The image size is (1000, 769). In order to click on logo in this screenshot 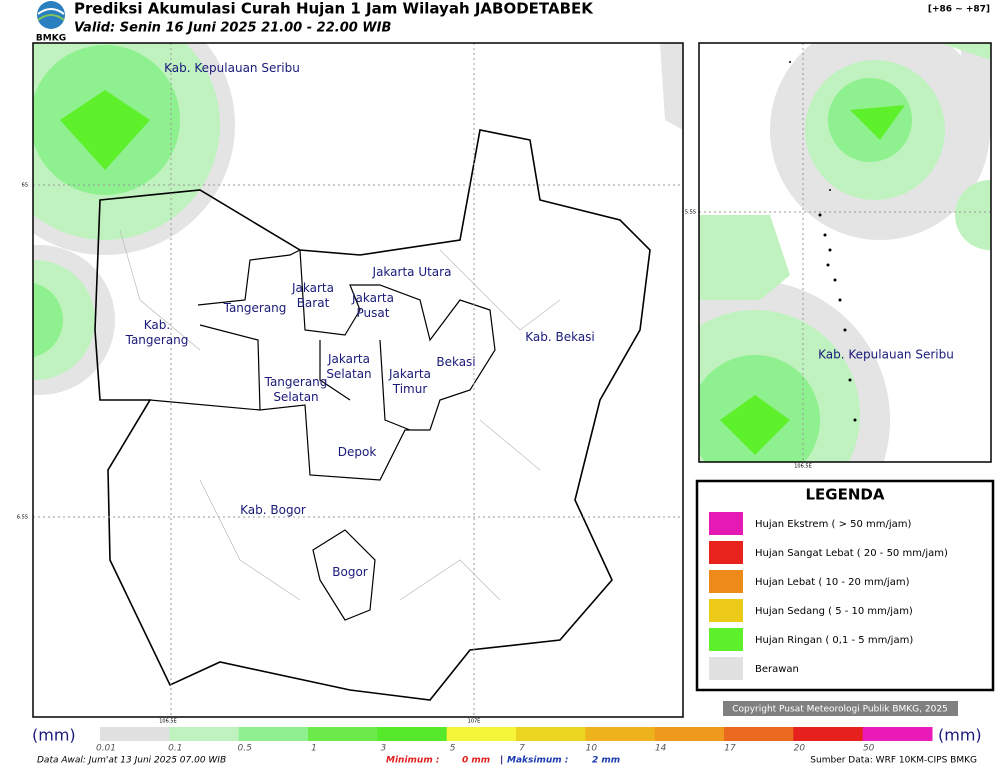, I will do `click(51, 15)`.